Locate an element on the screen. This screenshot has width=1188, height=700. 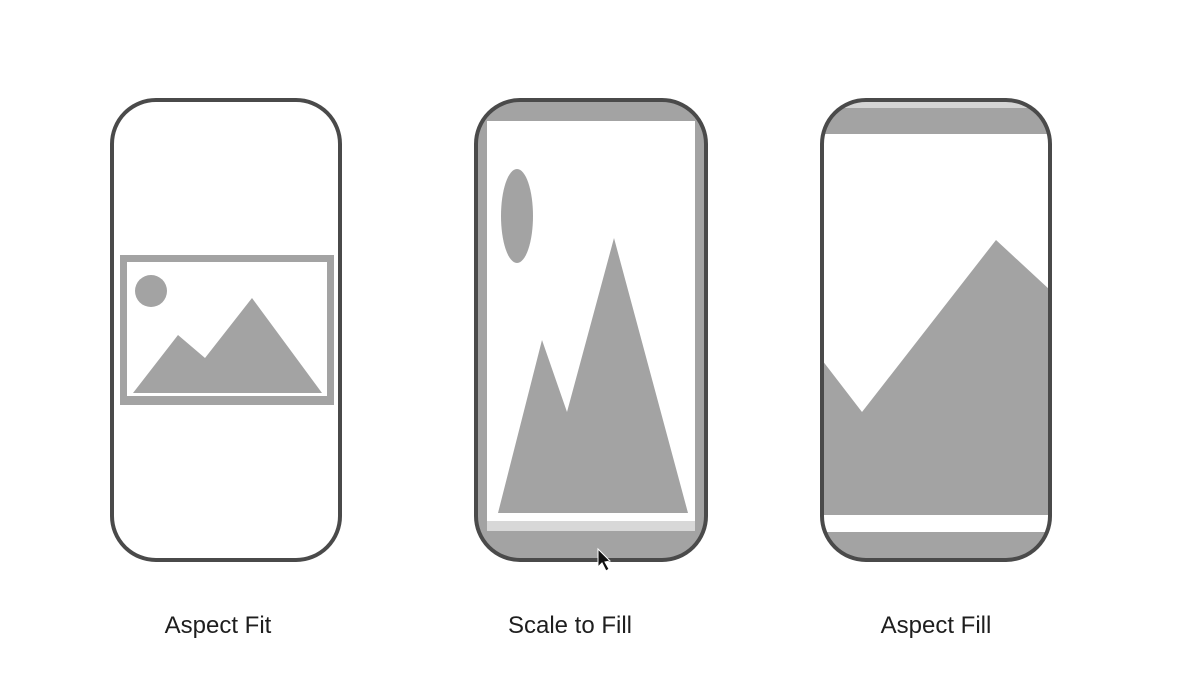
image-top-light-band is located at coordinates (936, 104).